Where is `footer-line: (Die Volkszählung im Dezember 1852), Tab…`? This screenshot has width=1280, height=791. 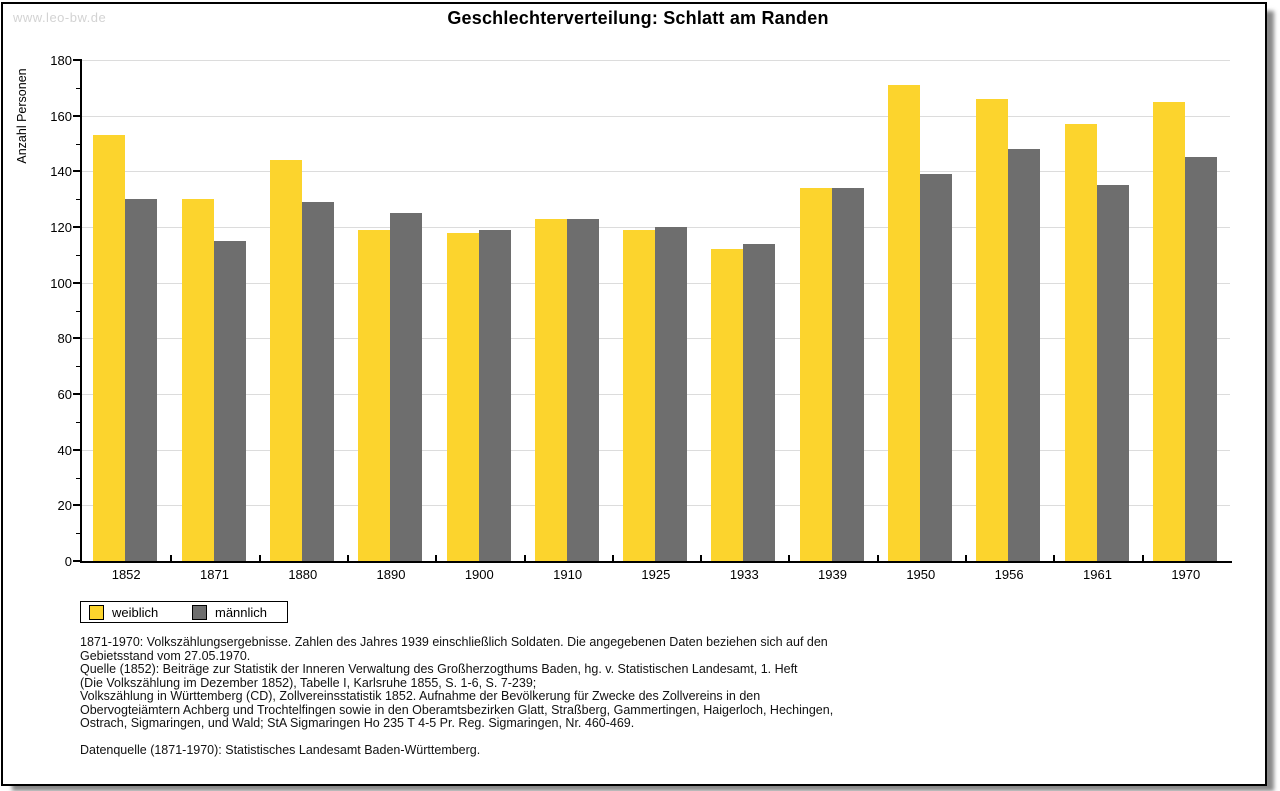
footer-line: (Die Volkszählung im Dezember 1852), Tab… is located at coordinates (308, 682).